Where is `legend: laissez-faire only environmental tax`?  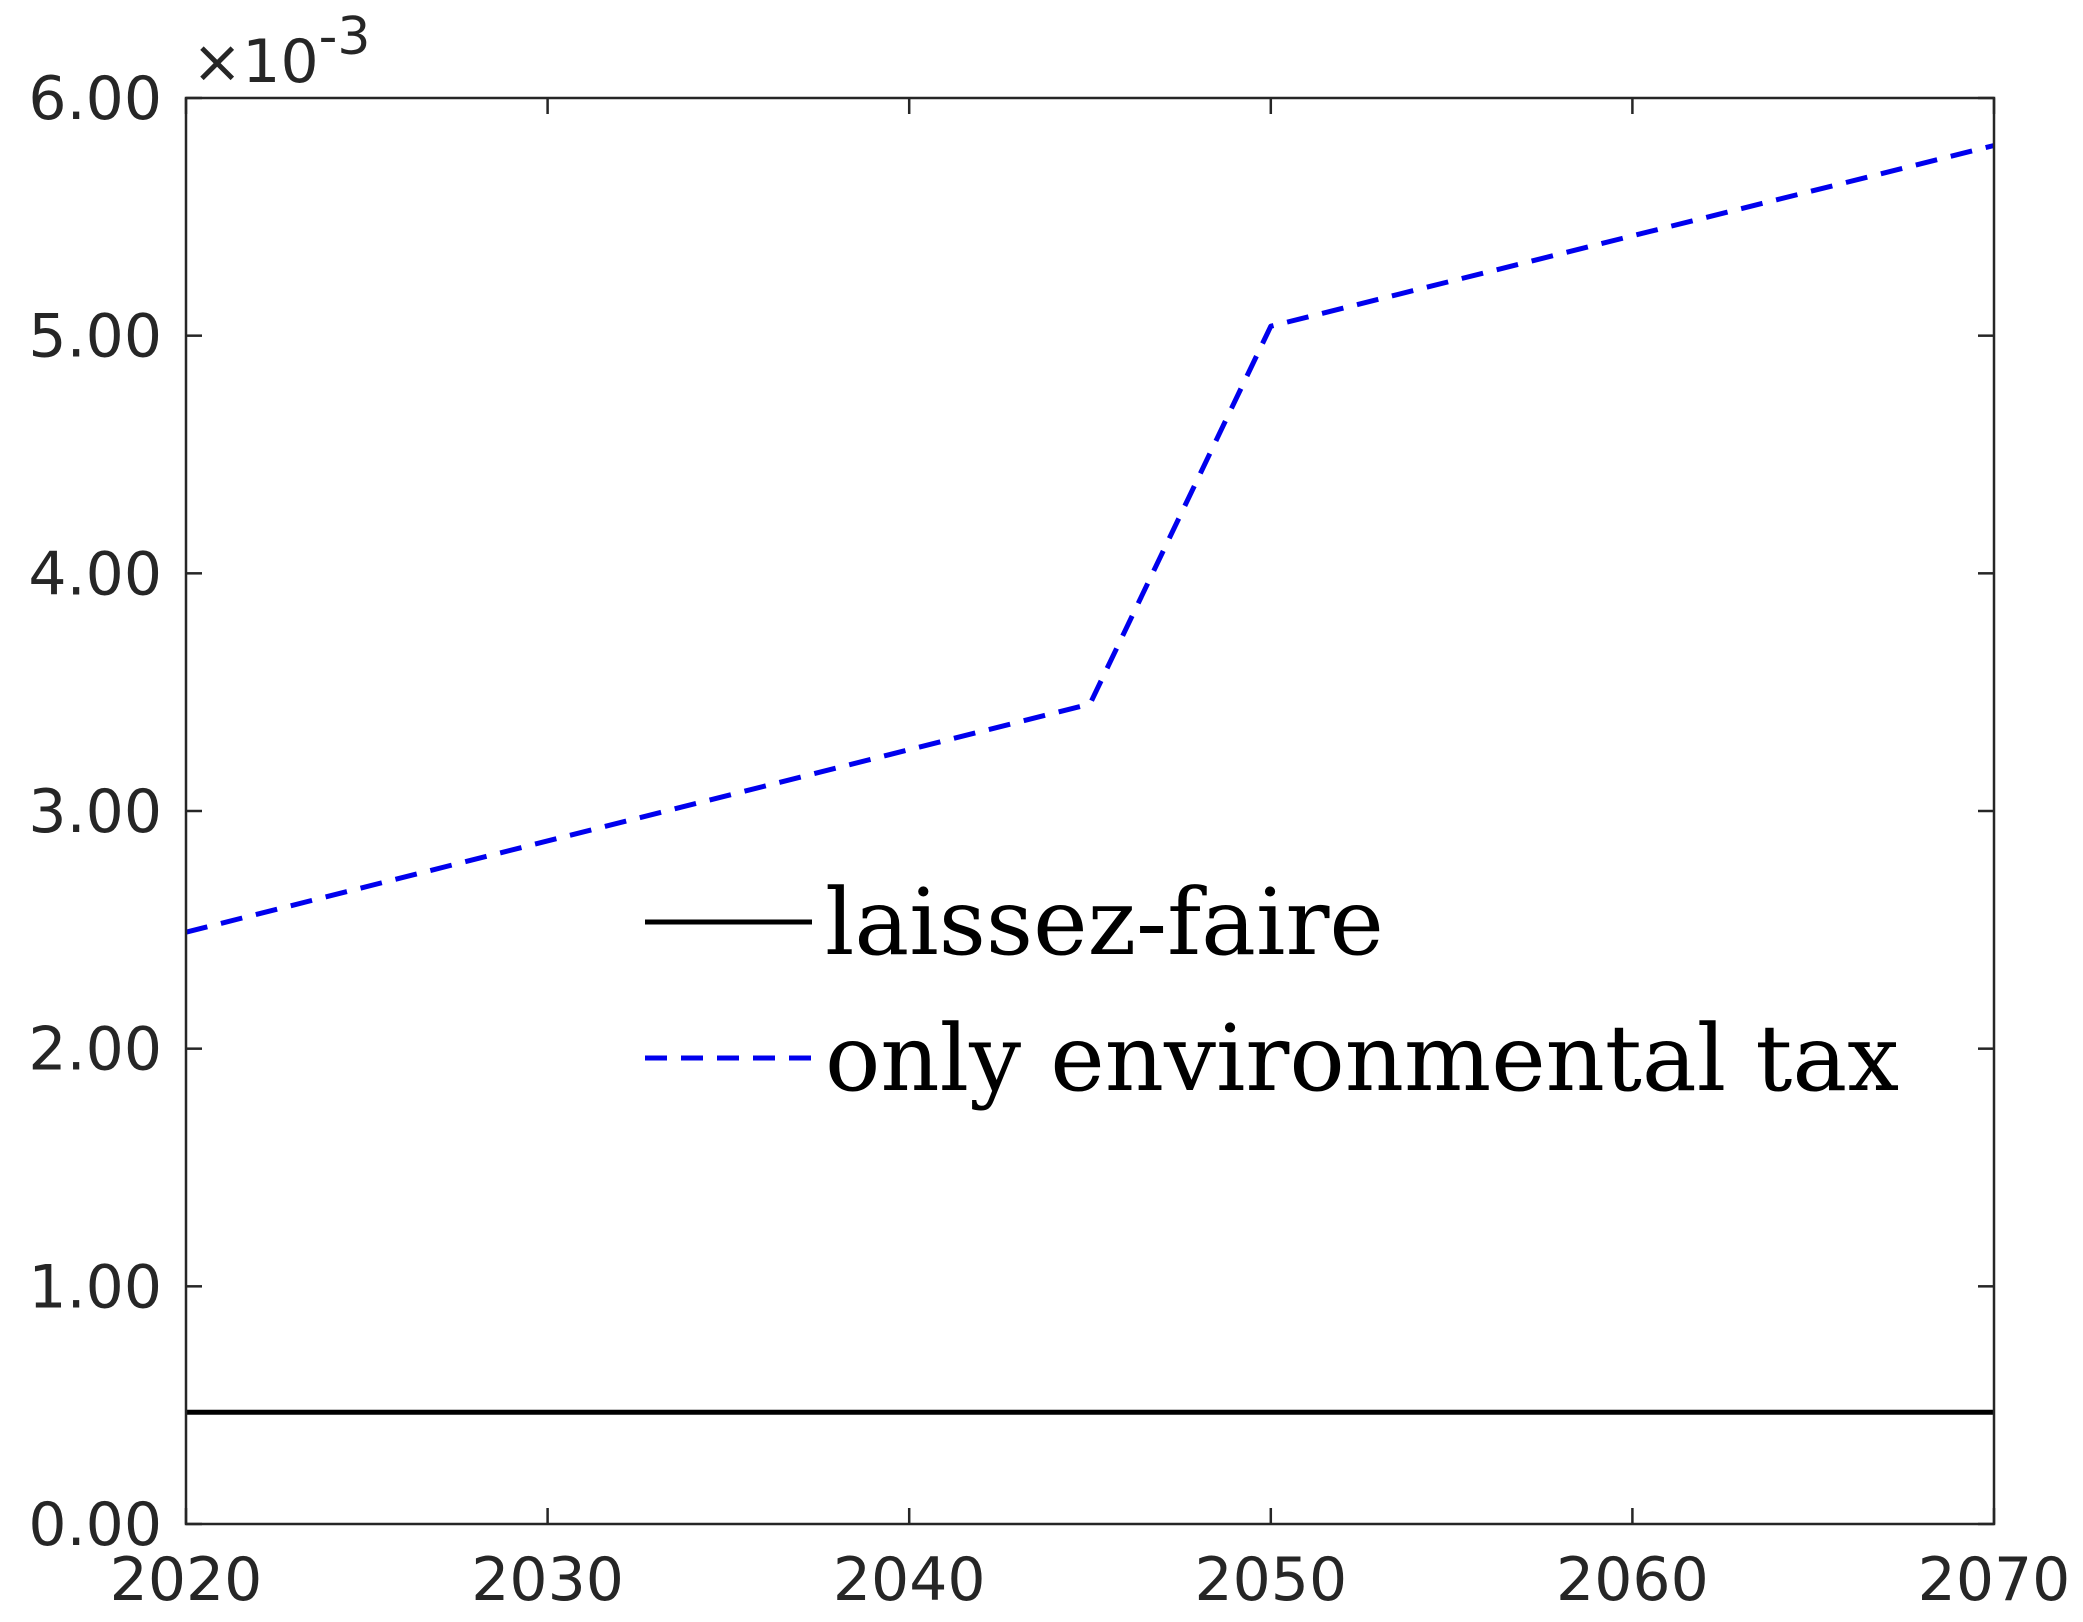
legend: laissez-faire only environmental tax is located at coordinates (1272, 990).